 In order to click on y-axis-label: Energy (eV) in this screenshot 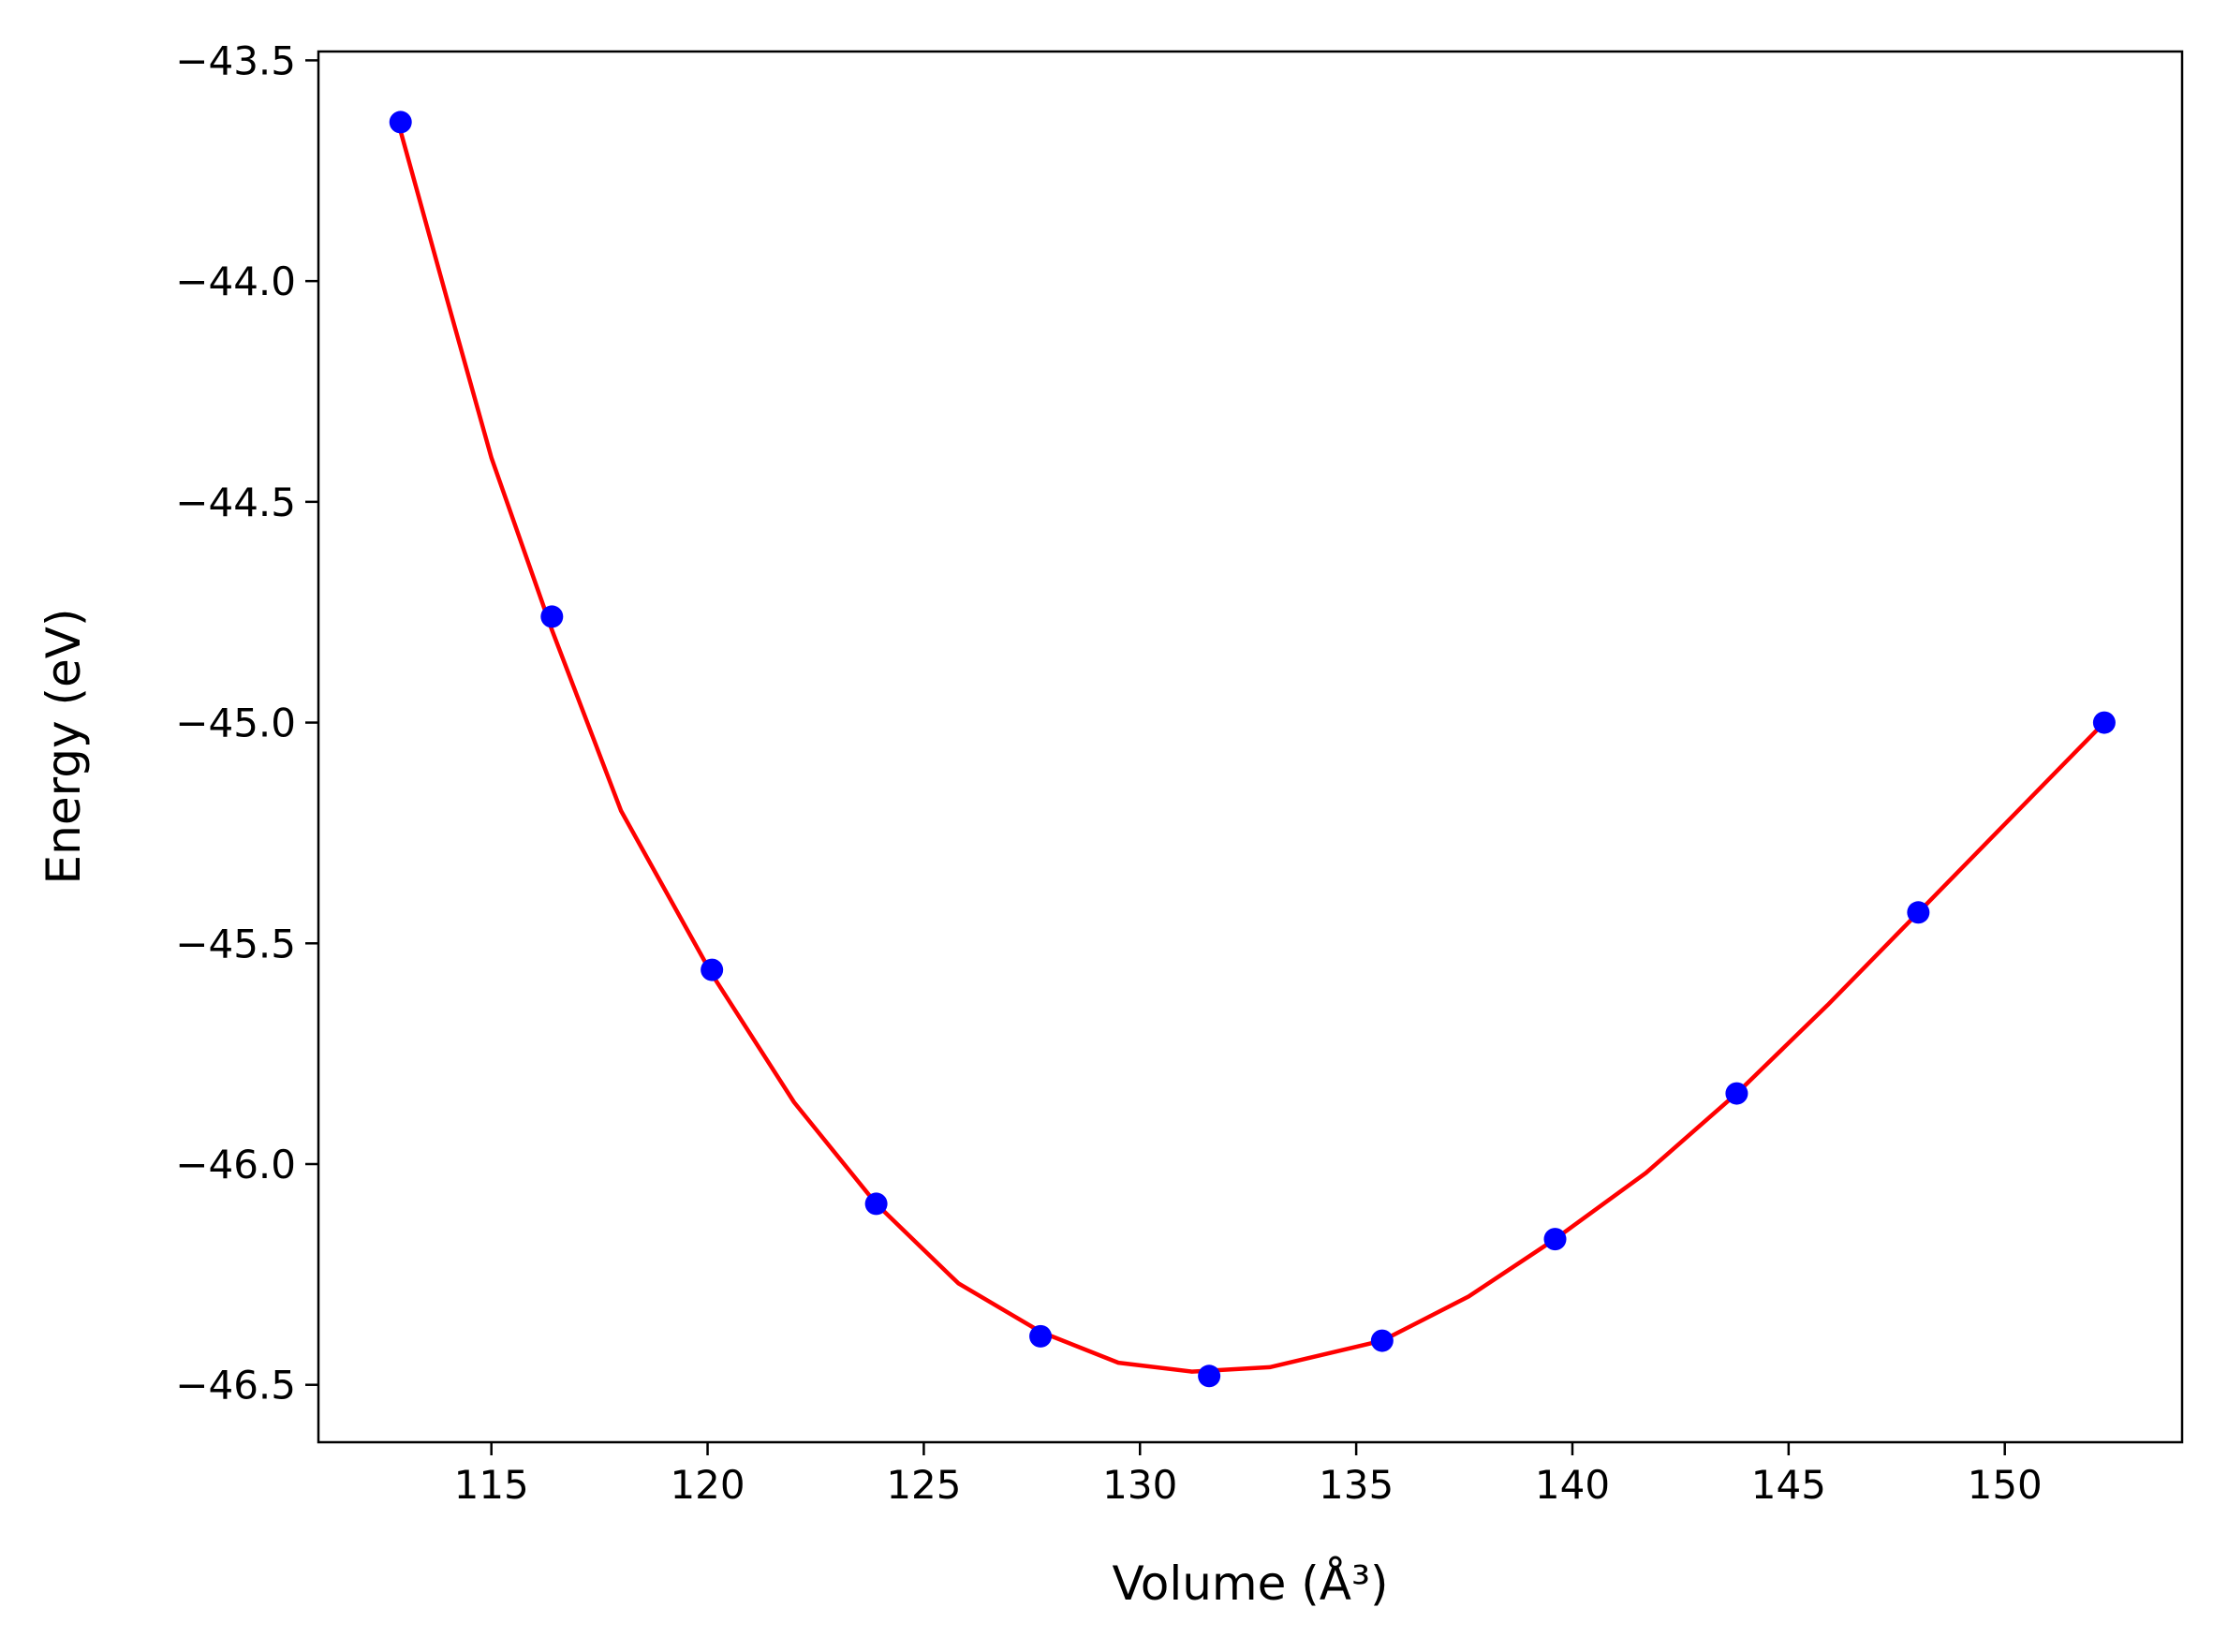, I will do `click(64, 747)`.